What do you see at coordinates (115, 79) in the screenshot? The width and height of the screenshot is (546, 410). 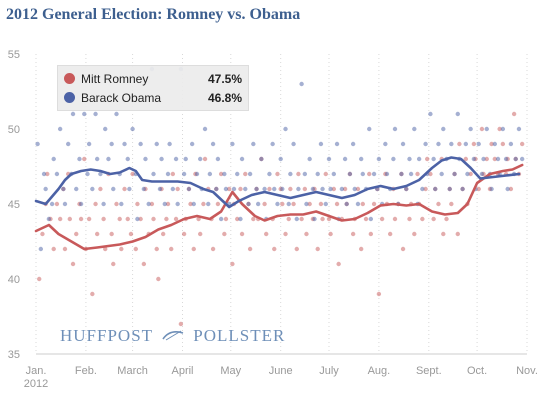 I see `legend-label-romney: Mitt Romney` at bounding box center [115, 79].